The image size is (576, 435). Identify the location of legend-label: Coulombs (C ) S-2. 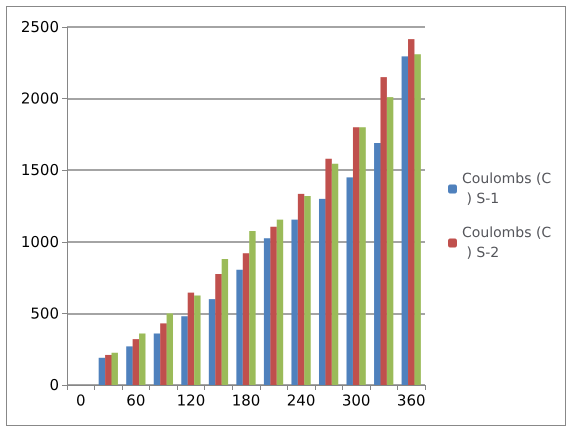
(507, 243).